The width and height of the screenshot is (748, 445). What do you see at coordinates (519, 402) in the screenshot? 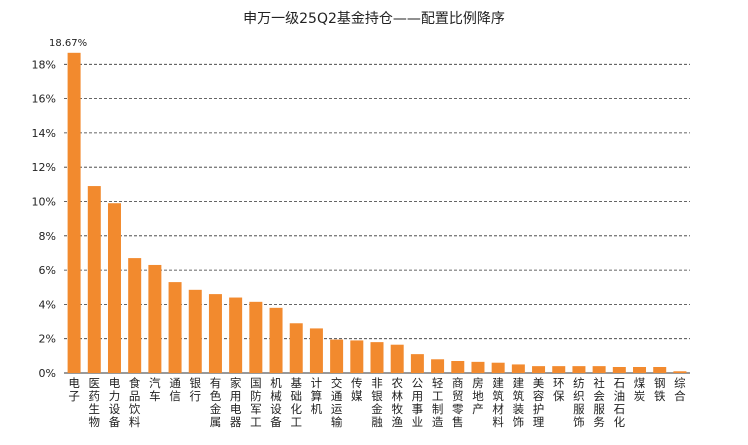
I see `x-tick-label: 建筑装饰` at bounding box center [519, 402].